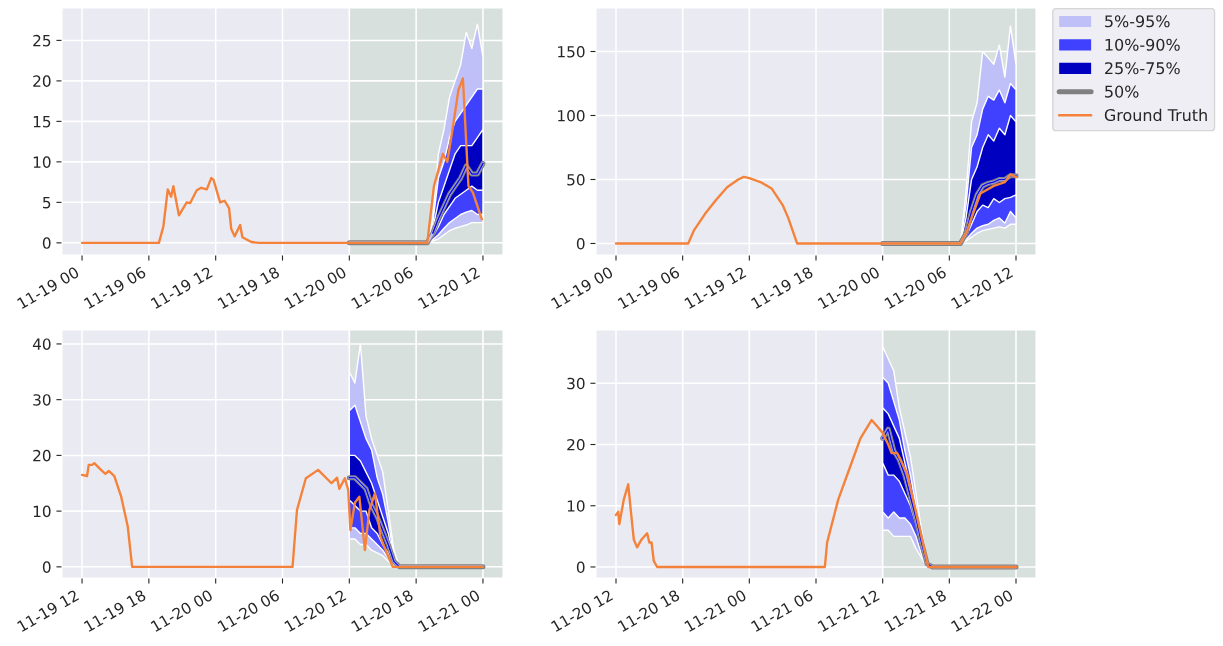 Image resolution: width=1223 pixels, height=646 pixels. What do you see at coordinates (41, 344) in the screenshot?
I see `y-tick-label: 40` at bounding box center [41, 344].